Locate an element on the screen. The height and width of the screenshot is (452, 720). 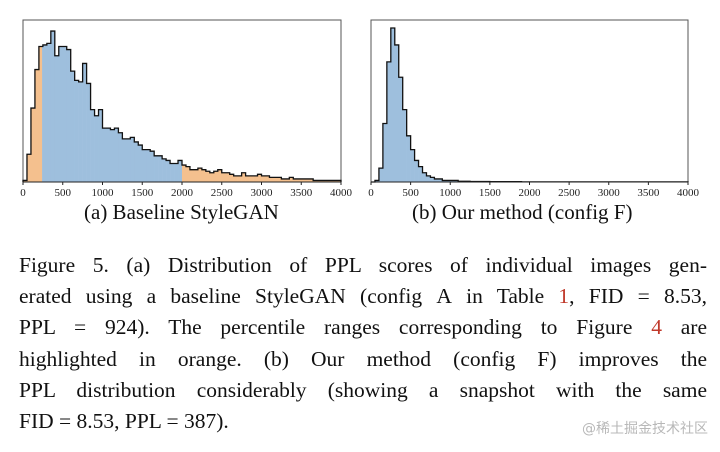
histogram-outline is located at coordinates (182, 106).